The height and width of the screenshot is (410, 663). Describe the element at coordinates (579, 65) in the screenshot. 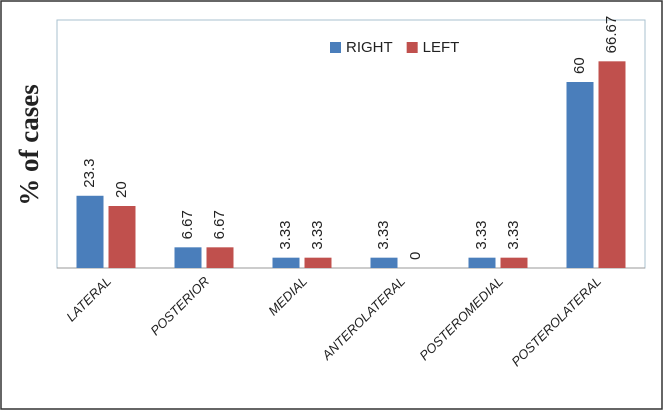

I see `data-label: 60` at that location.